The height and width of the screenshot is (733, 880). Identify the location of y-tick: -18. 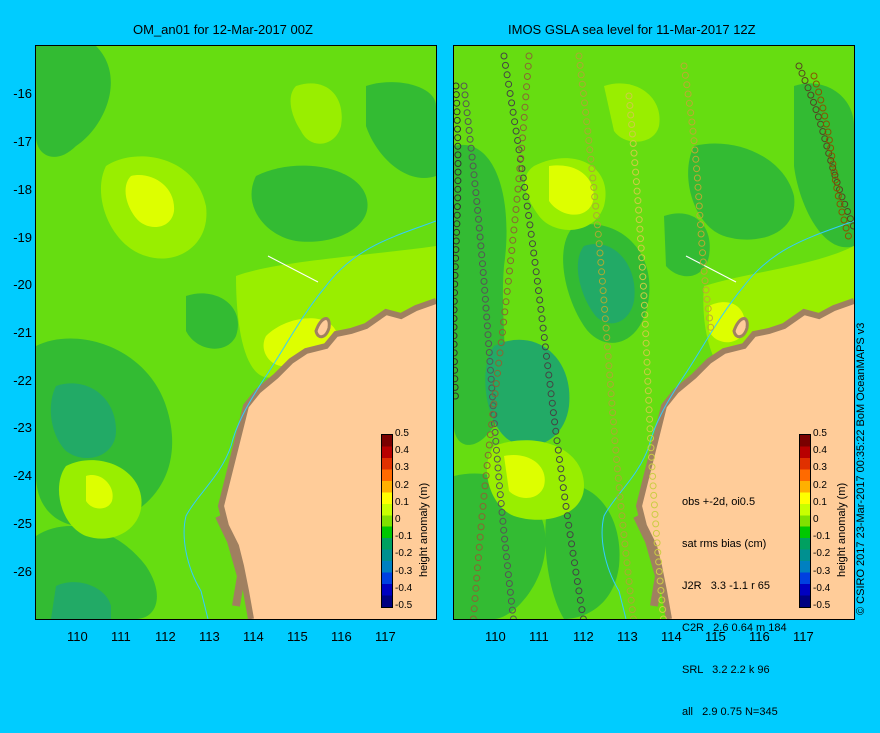
(22, 189).